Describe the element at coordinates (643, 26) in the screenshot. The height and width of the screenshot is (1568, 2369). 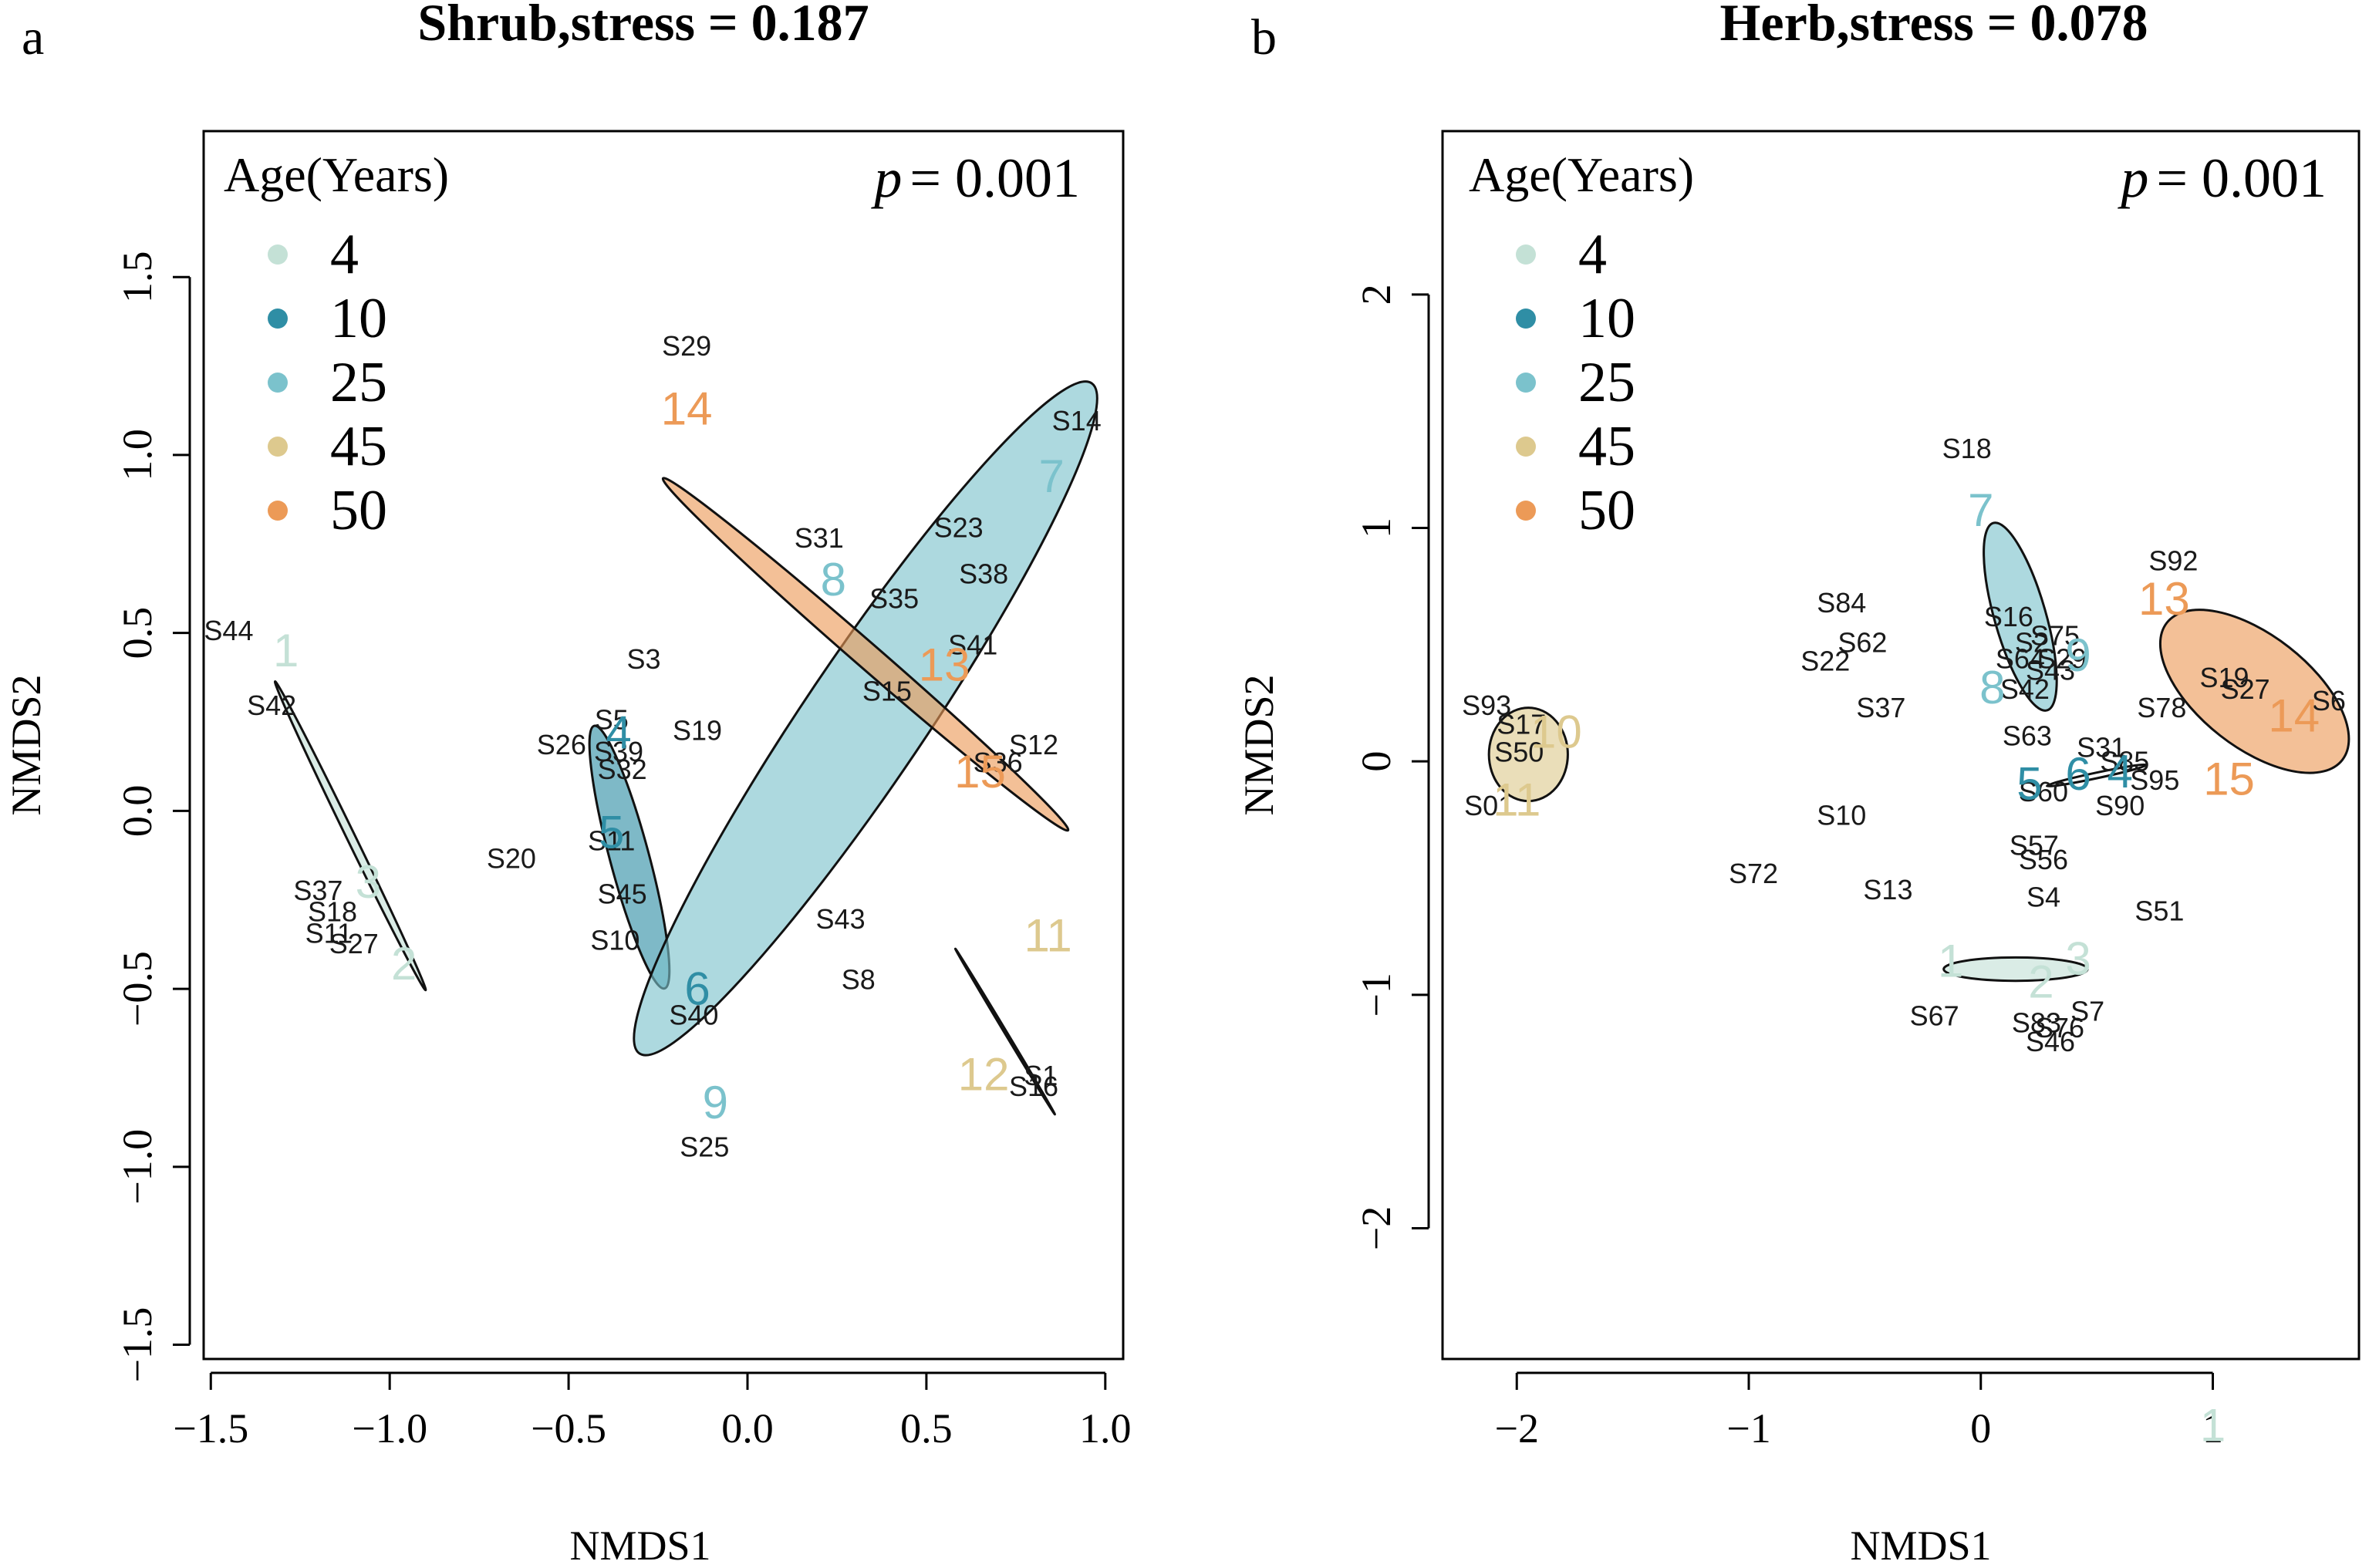
I see `panel-a-title: Shrub,stress = 0.187` at that location.